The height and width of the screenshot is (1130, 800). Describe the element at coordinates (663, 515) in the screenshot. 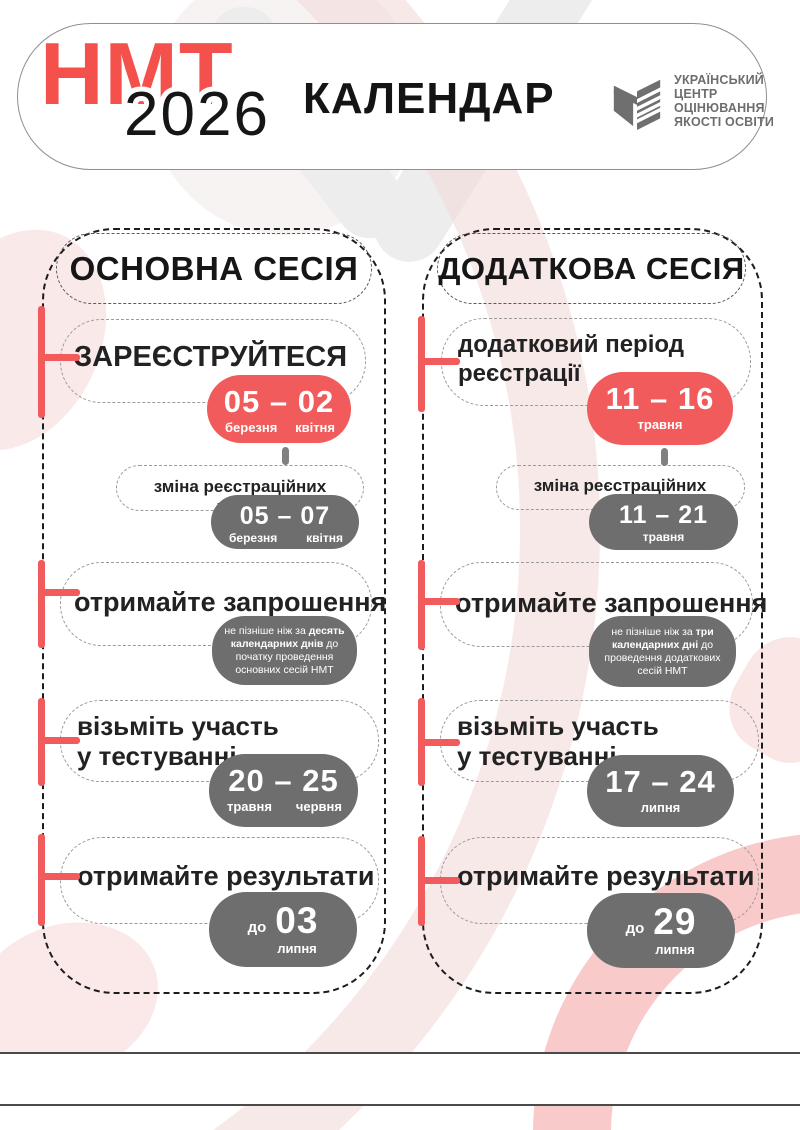

I see `date-range: 11 – 21` at that location.